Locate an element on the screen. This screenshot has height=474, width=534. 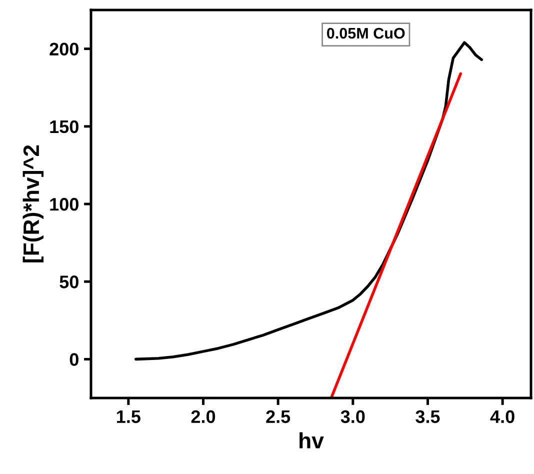
annotation: 0.05M CuO is located at coordinates (366, 33).